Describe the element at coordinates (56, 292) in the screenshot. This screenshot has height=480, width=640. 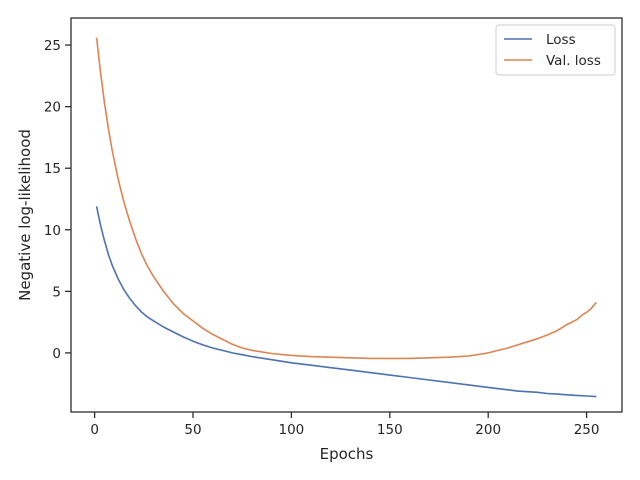
I see `y-tick-label: 5` at that location.